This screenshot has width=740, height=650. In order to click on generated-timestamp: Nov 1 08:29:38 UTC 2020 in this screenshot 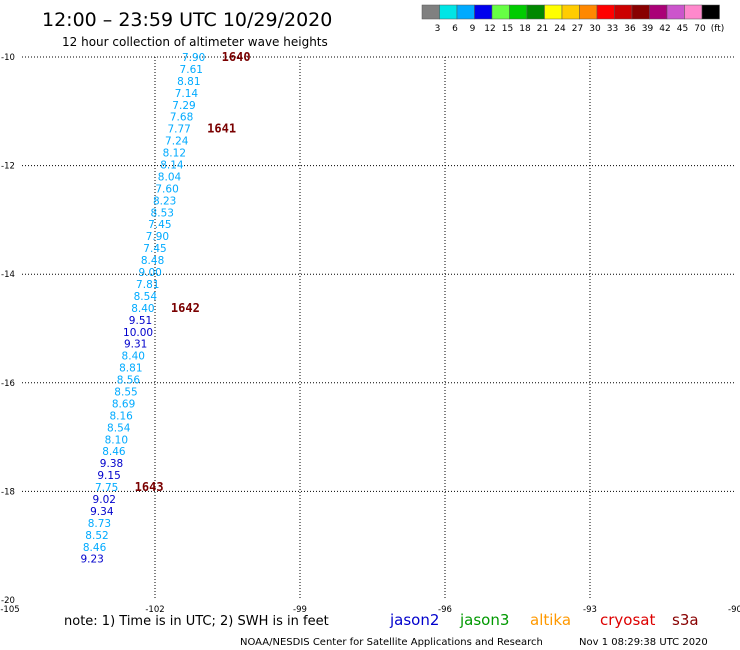, I will do `click(643, 642)`.